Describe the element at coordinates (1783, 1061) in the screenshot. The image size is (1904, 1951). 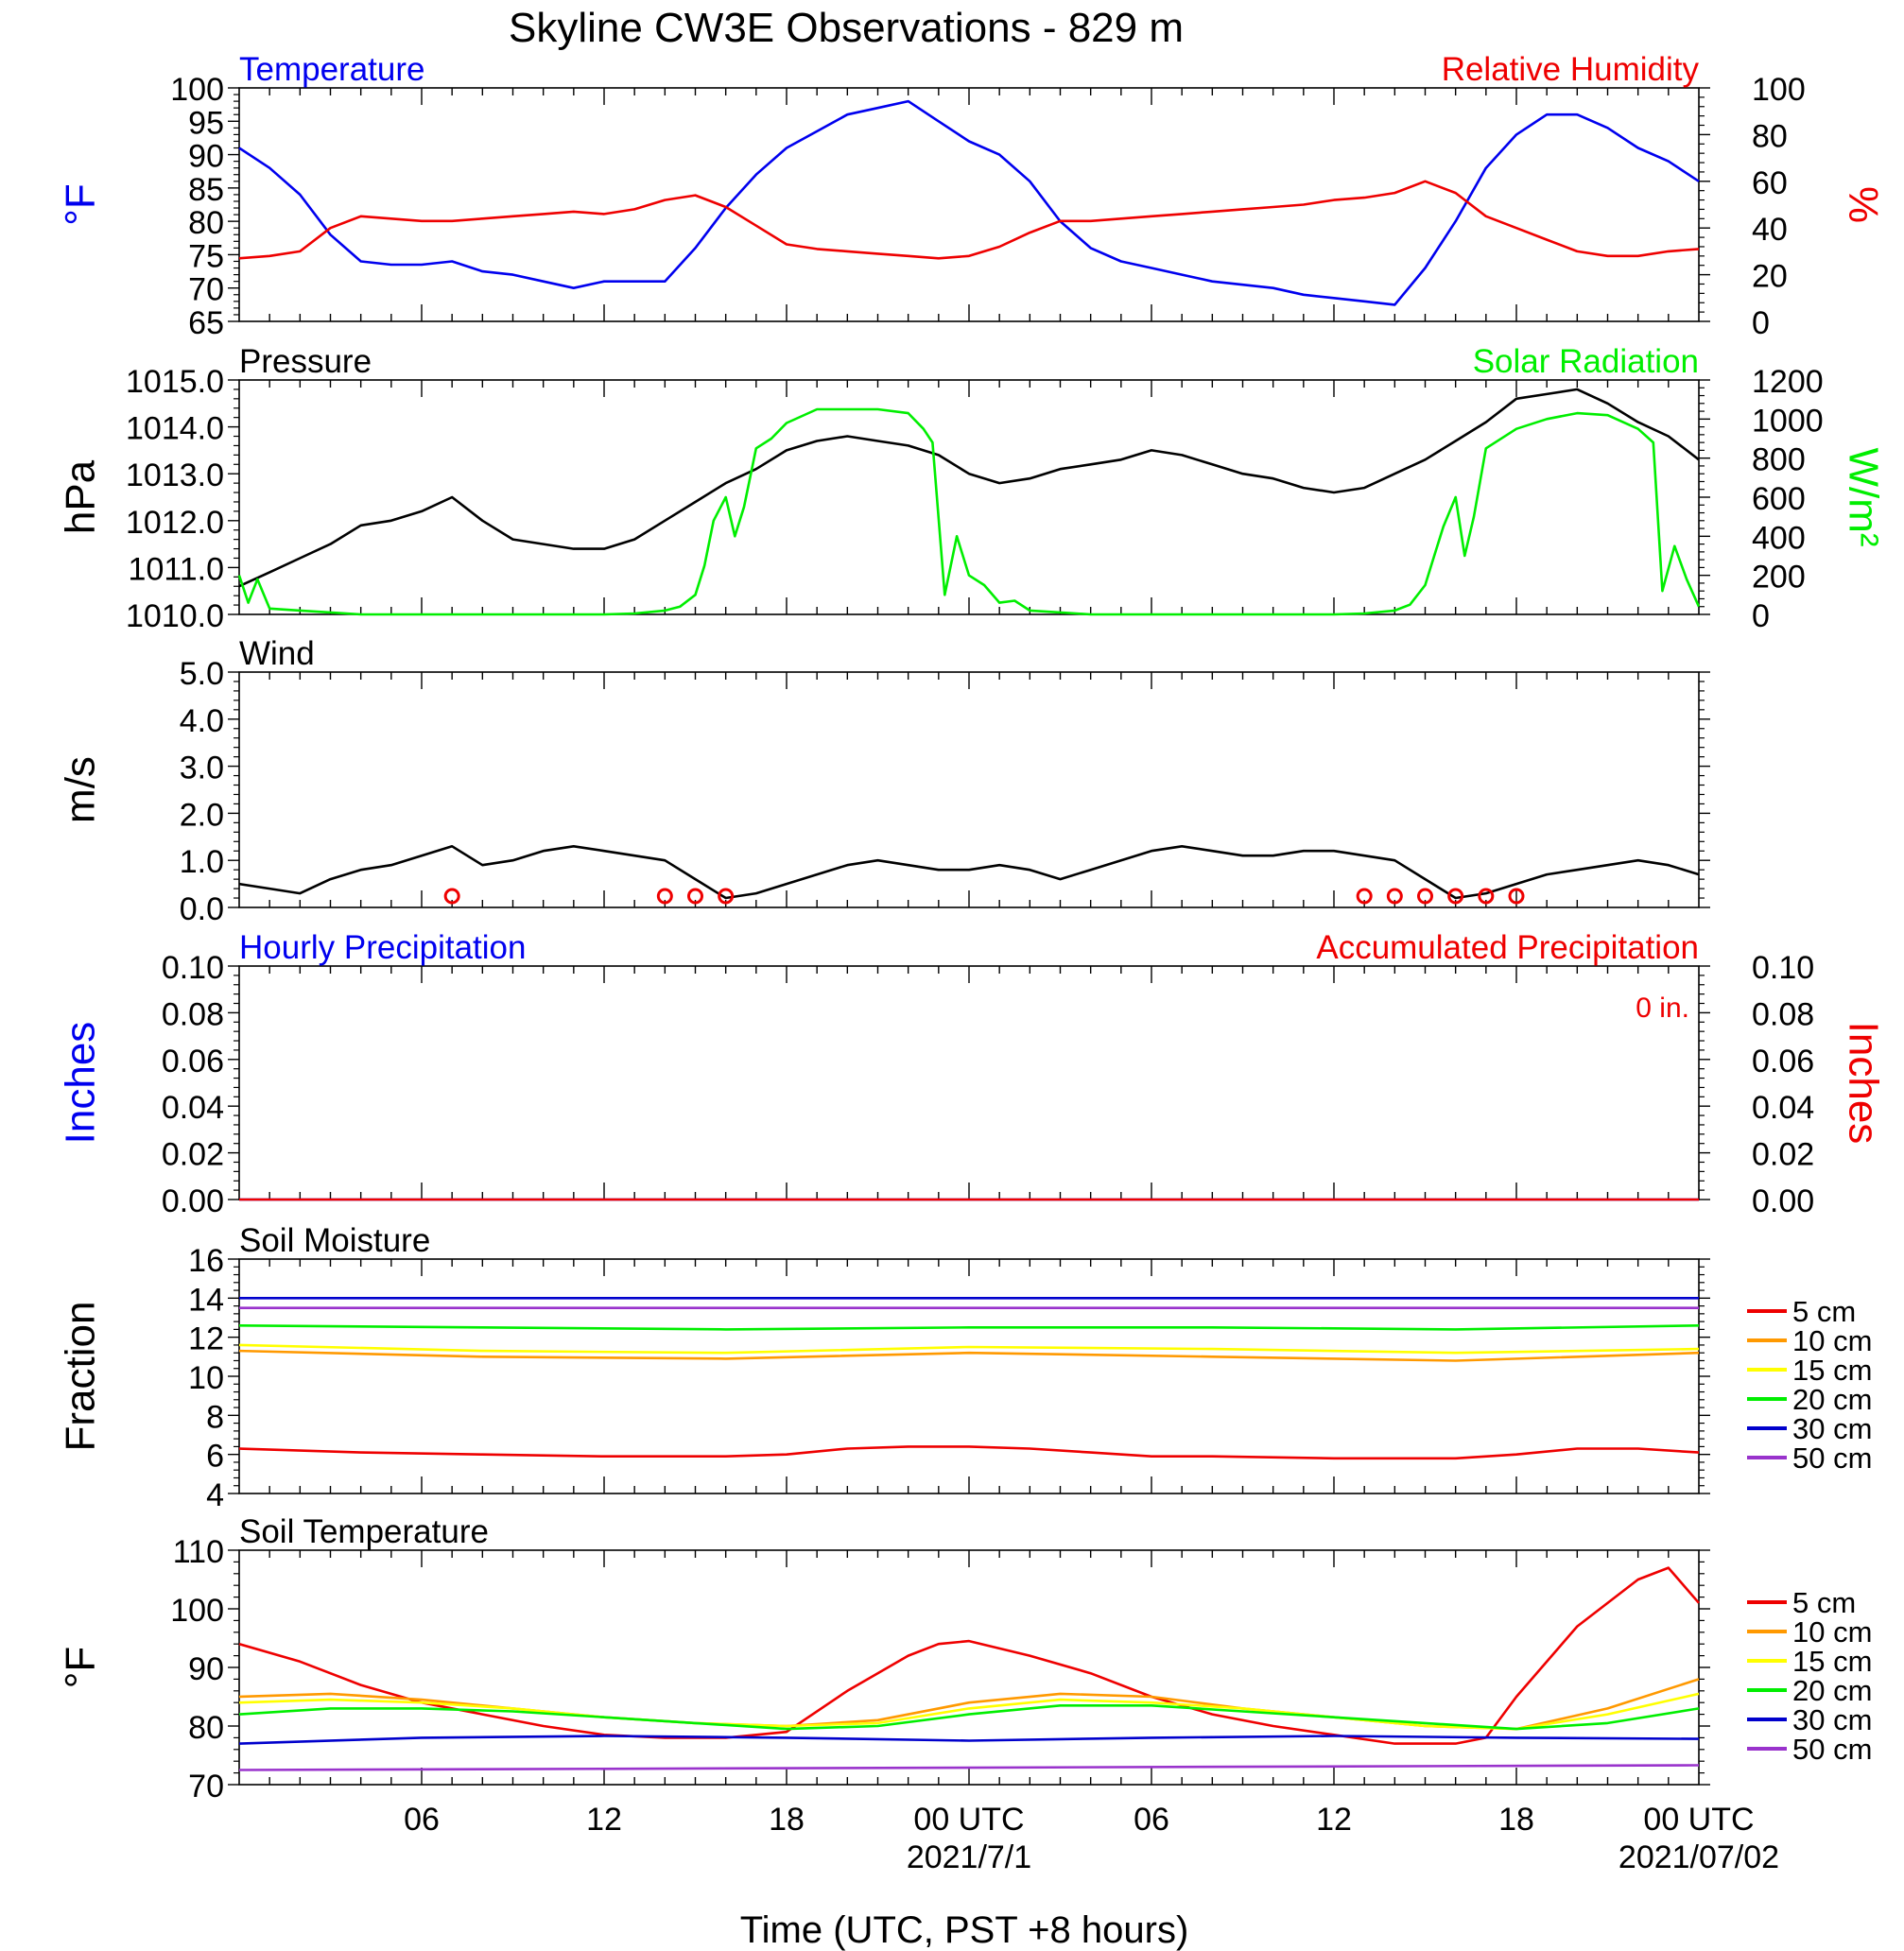
I see `precip-ytick-label-right: 0.06` at that location.